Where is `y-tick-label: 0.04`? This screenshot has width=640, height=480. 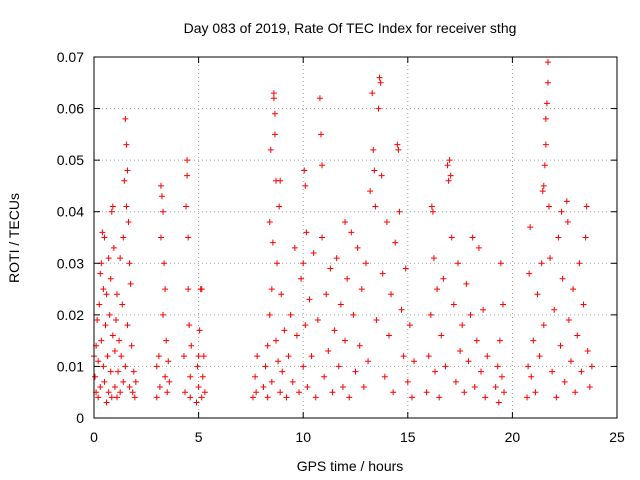 y-tick-label: 0.04 is located at coordinates (70, 212).